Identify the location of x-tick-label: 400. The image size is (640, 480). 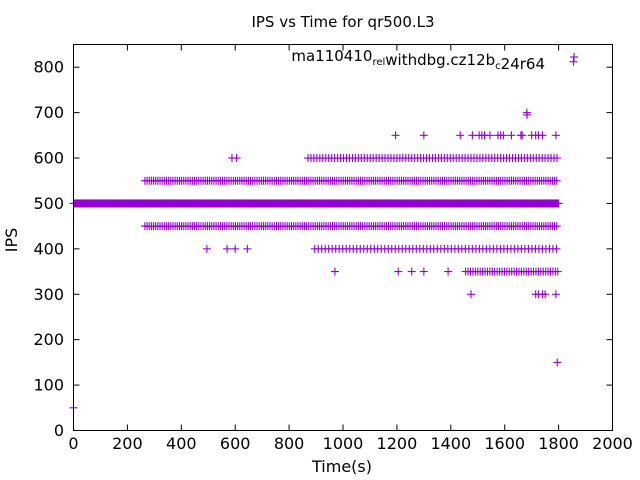
(181, 443).